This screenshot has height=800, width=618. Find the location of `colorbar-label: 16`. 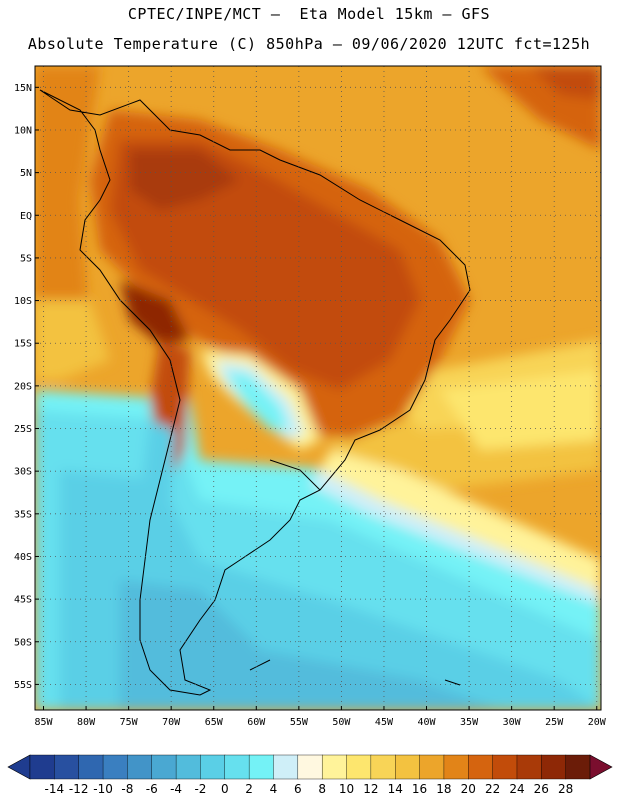

colorbar-label: 16 is located at coordinates (419, 789).